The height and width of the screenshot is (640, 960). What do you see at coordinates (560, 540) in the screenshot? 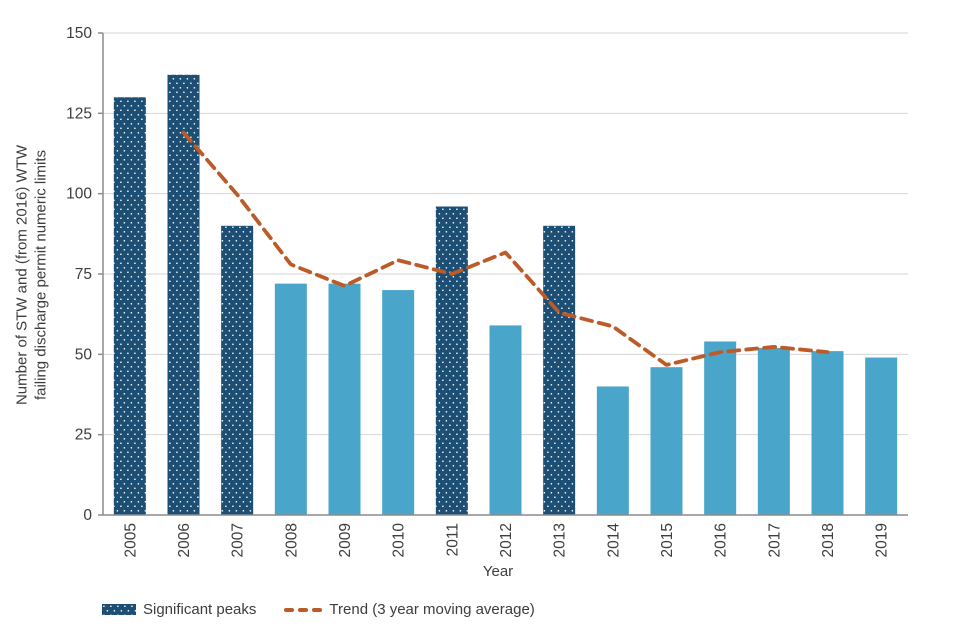
I see `x-tick-label-2013: 2013` at bounding box center [560, 540].